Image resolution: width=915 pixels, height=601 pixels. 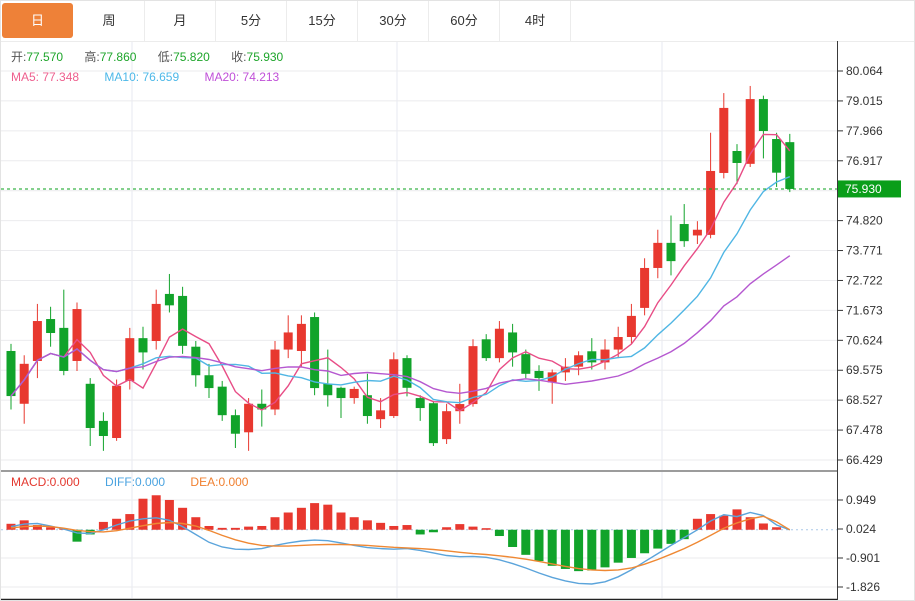 What do you see at coordinates (61, 77) in the screenshot?
I see `ma5-value: 77.348` at bounding box center [61, 77].